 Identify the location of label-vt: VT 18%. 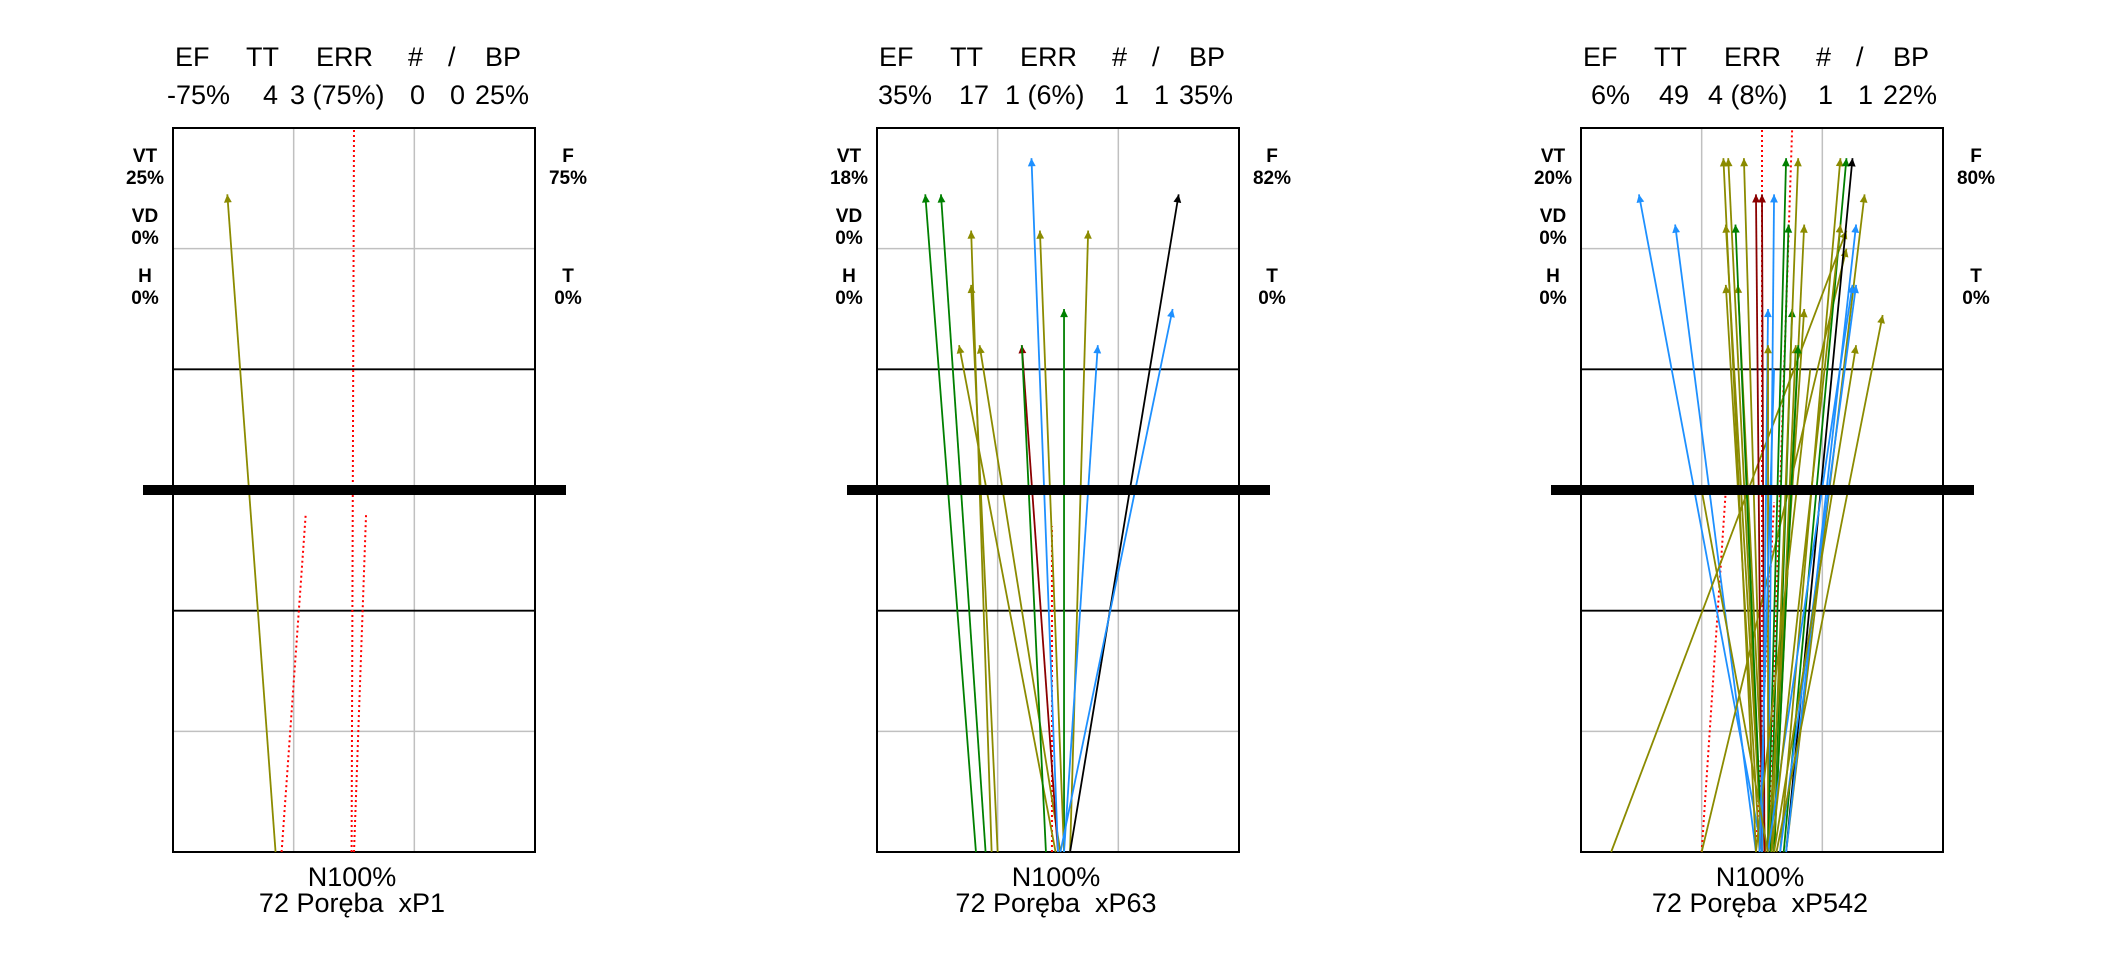
(849, 167).